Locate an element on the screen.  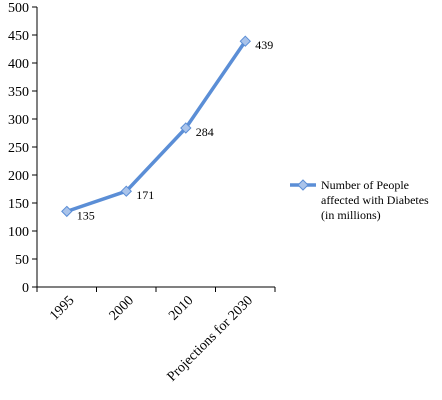
legend-label-line: affected with Diabetes is located at coordinates (375, 200).